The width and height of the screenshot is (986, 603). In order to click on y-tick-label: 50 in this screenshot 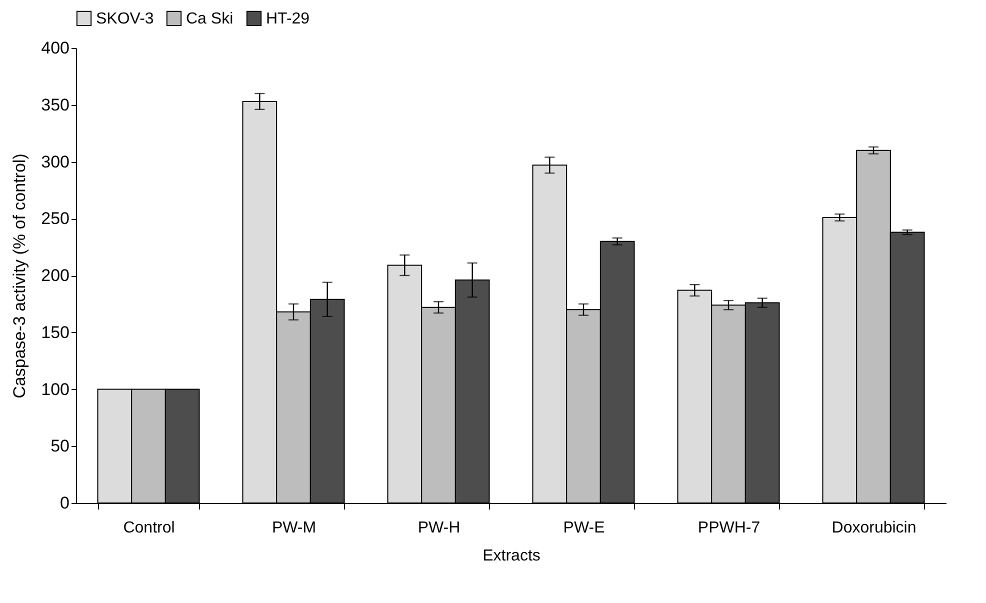, I will do `click(60, 446)`.